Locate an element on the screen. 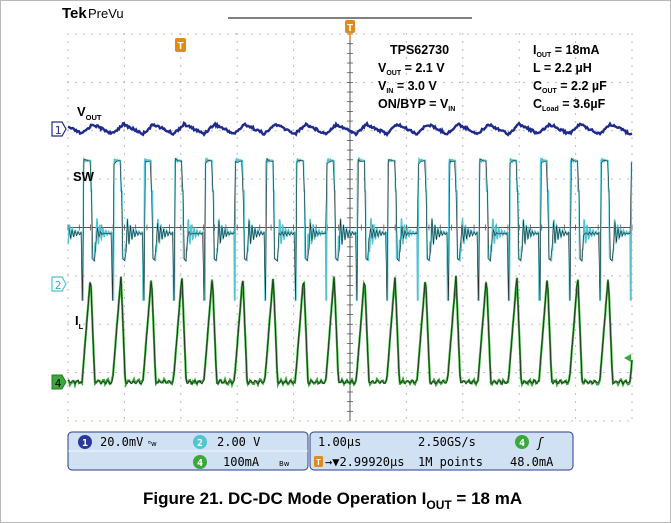 The width and height of the screenshot is (671, 523). trigger-delay-icon is located at coordinates (318, 461).